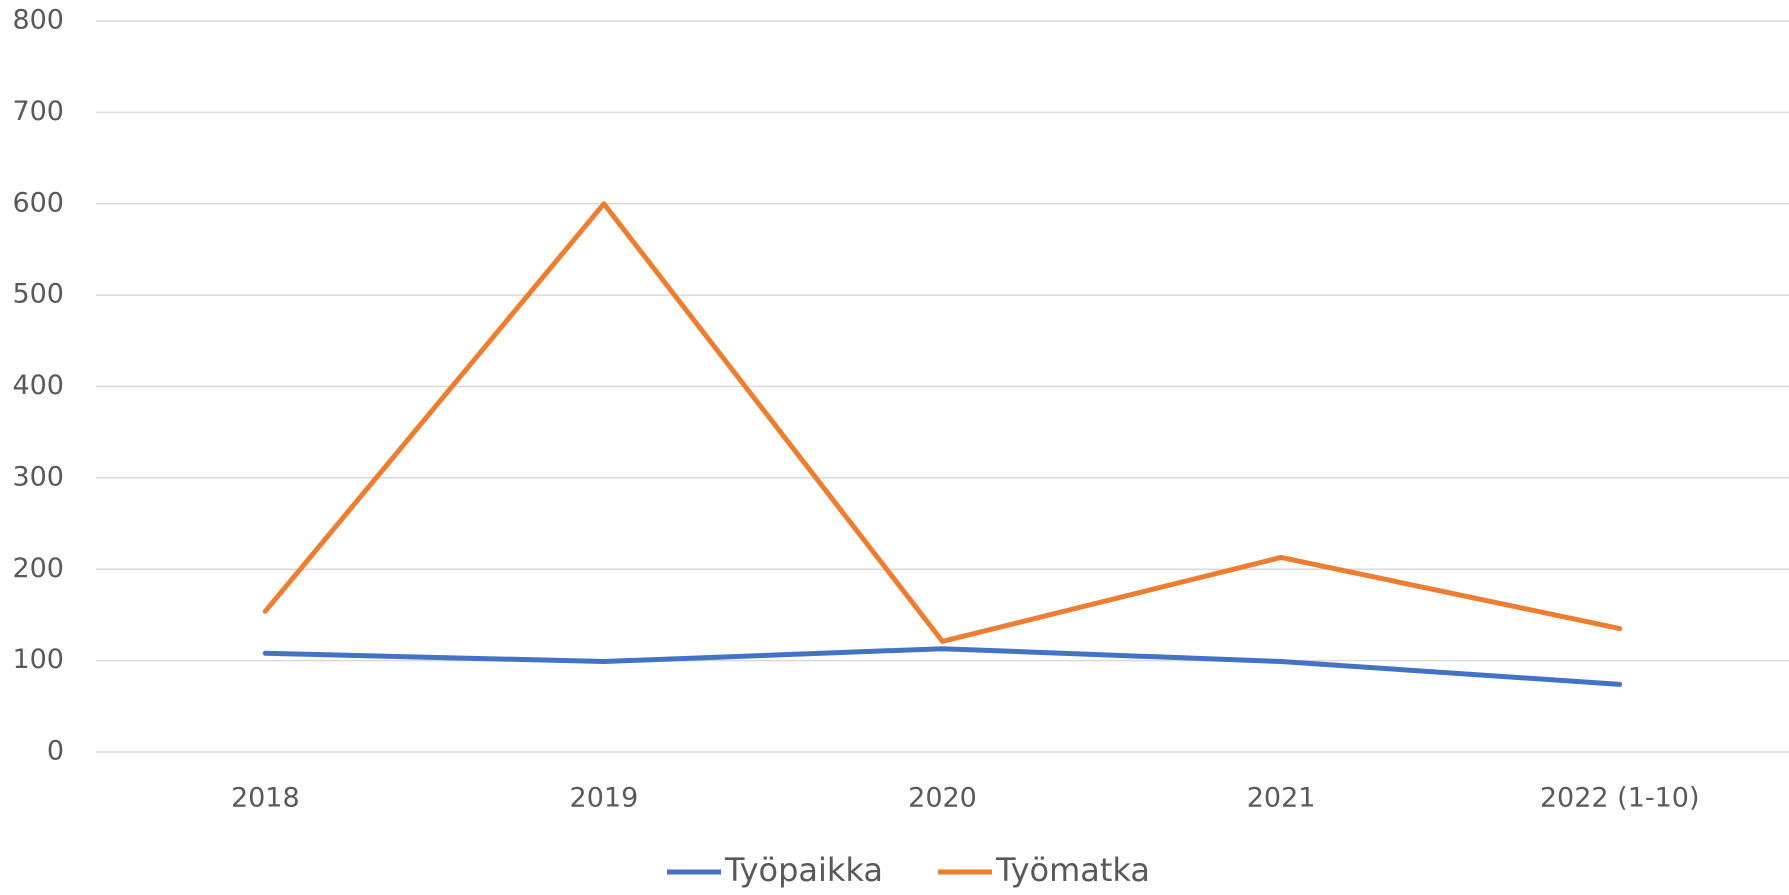 Image resolution: width=1789 pixels, height=895 pixels. What do you see at coordinates (803, 870) in the screenshot?
I see `legend-label: Työpaikka` at bounding box center [803, 870].